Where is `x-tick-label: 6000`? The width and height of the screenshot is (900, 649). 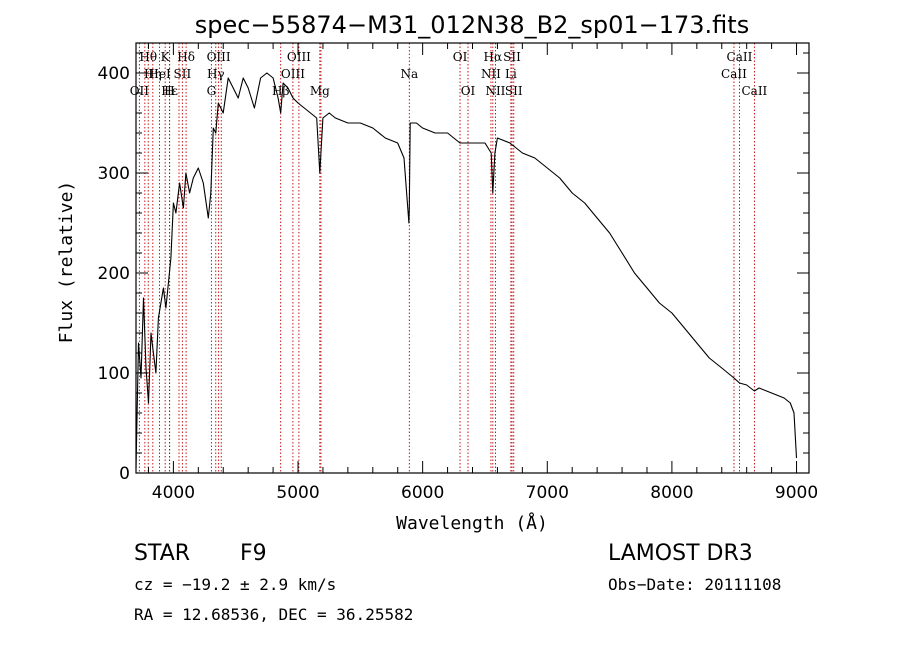 x-tick-label: 6000 is located at coordinates (422, 493).